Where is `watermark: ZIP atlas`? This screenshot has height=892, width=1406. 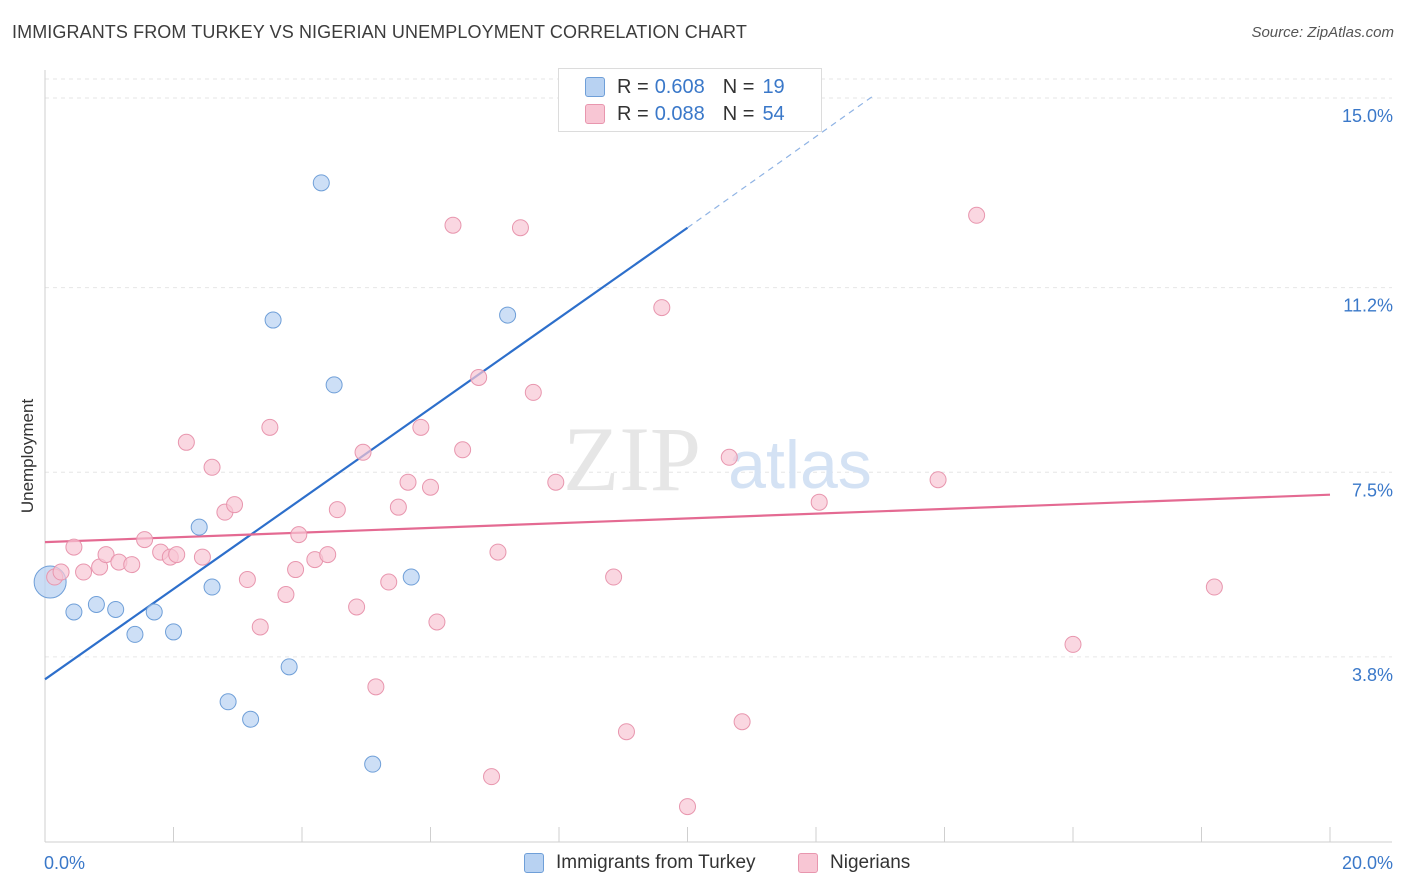 watermark: ZIP atlas is located at coordinates (717, 459).